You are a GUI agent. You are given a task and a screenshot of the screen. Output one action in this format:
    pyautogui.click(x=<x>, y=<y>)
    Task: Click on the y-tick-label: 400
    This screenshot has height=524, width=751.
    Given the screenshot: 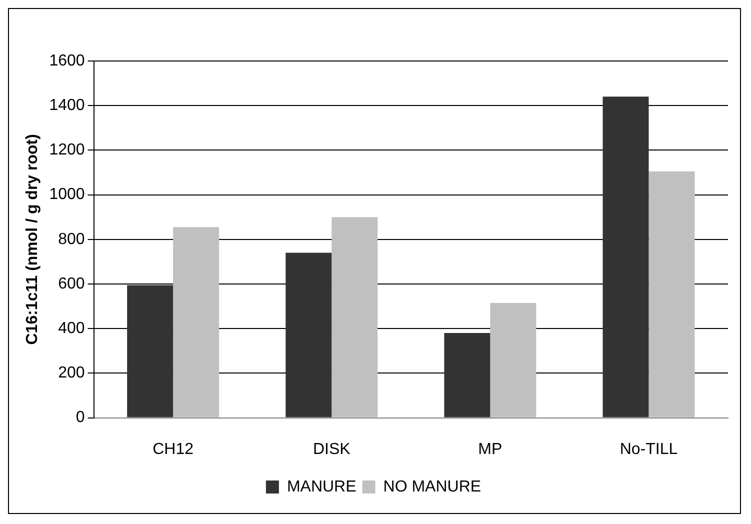 What is the action you would take?
    pyautogui.click(x=71, y=329)
    